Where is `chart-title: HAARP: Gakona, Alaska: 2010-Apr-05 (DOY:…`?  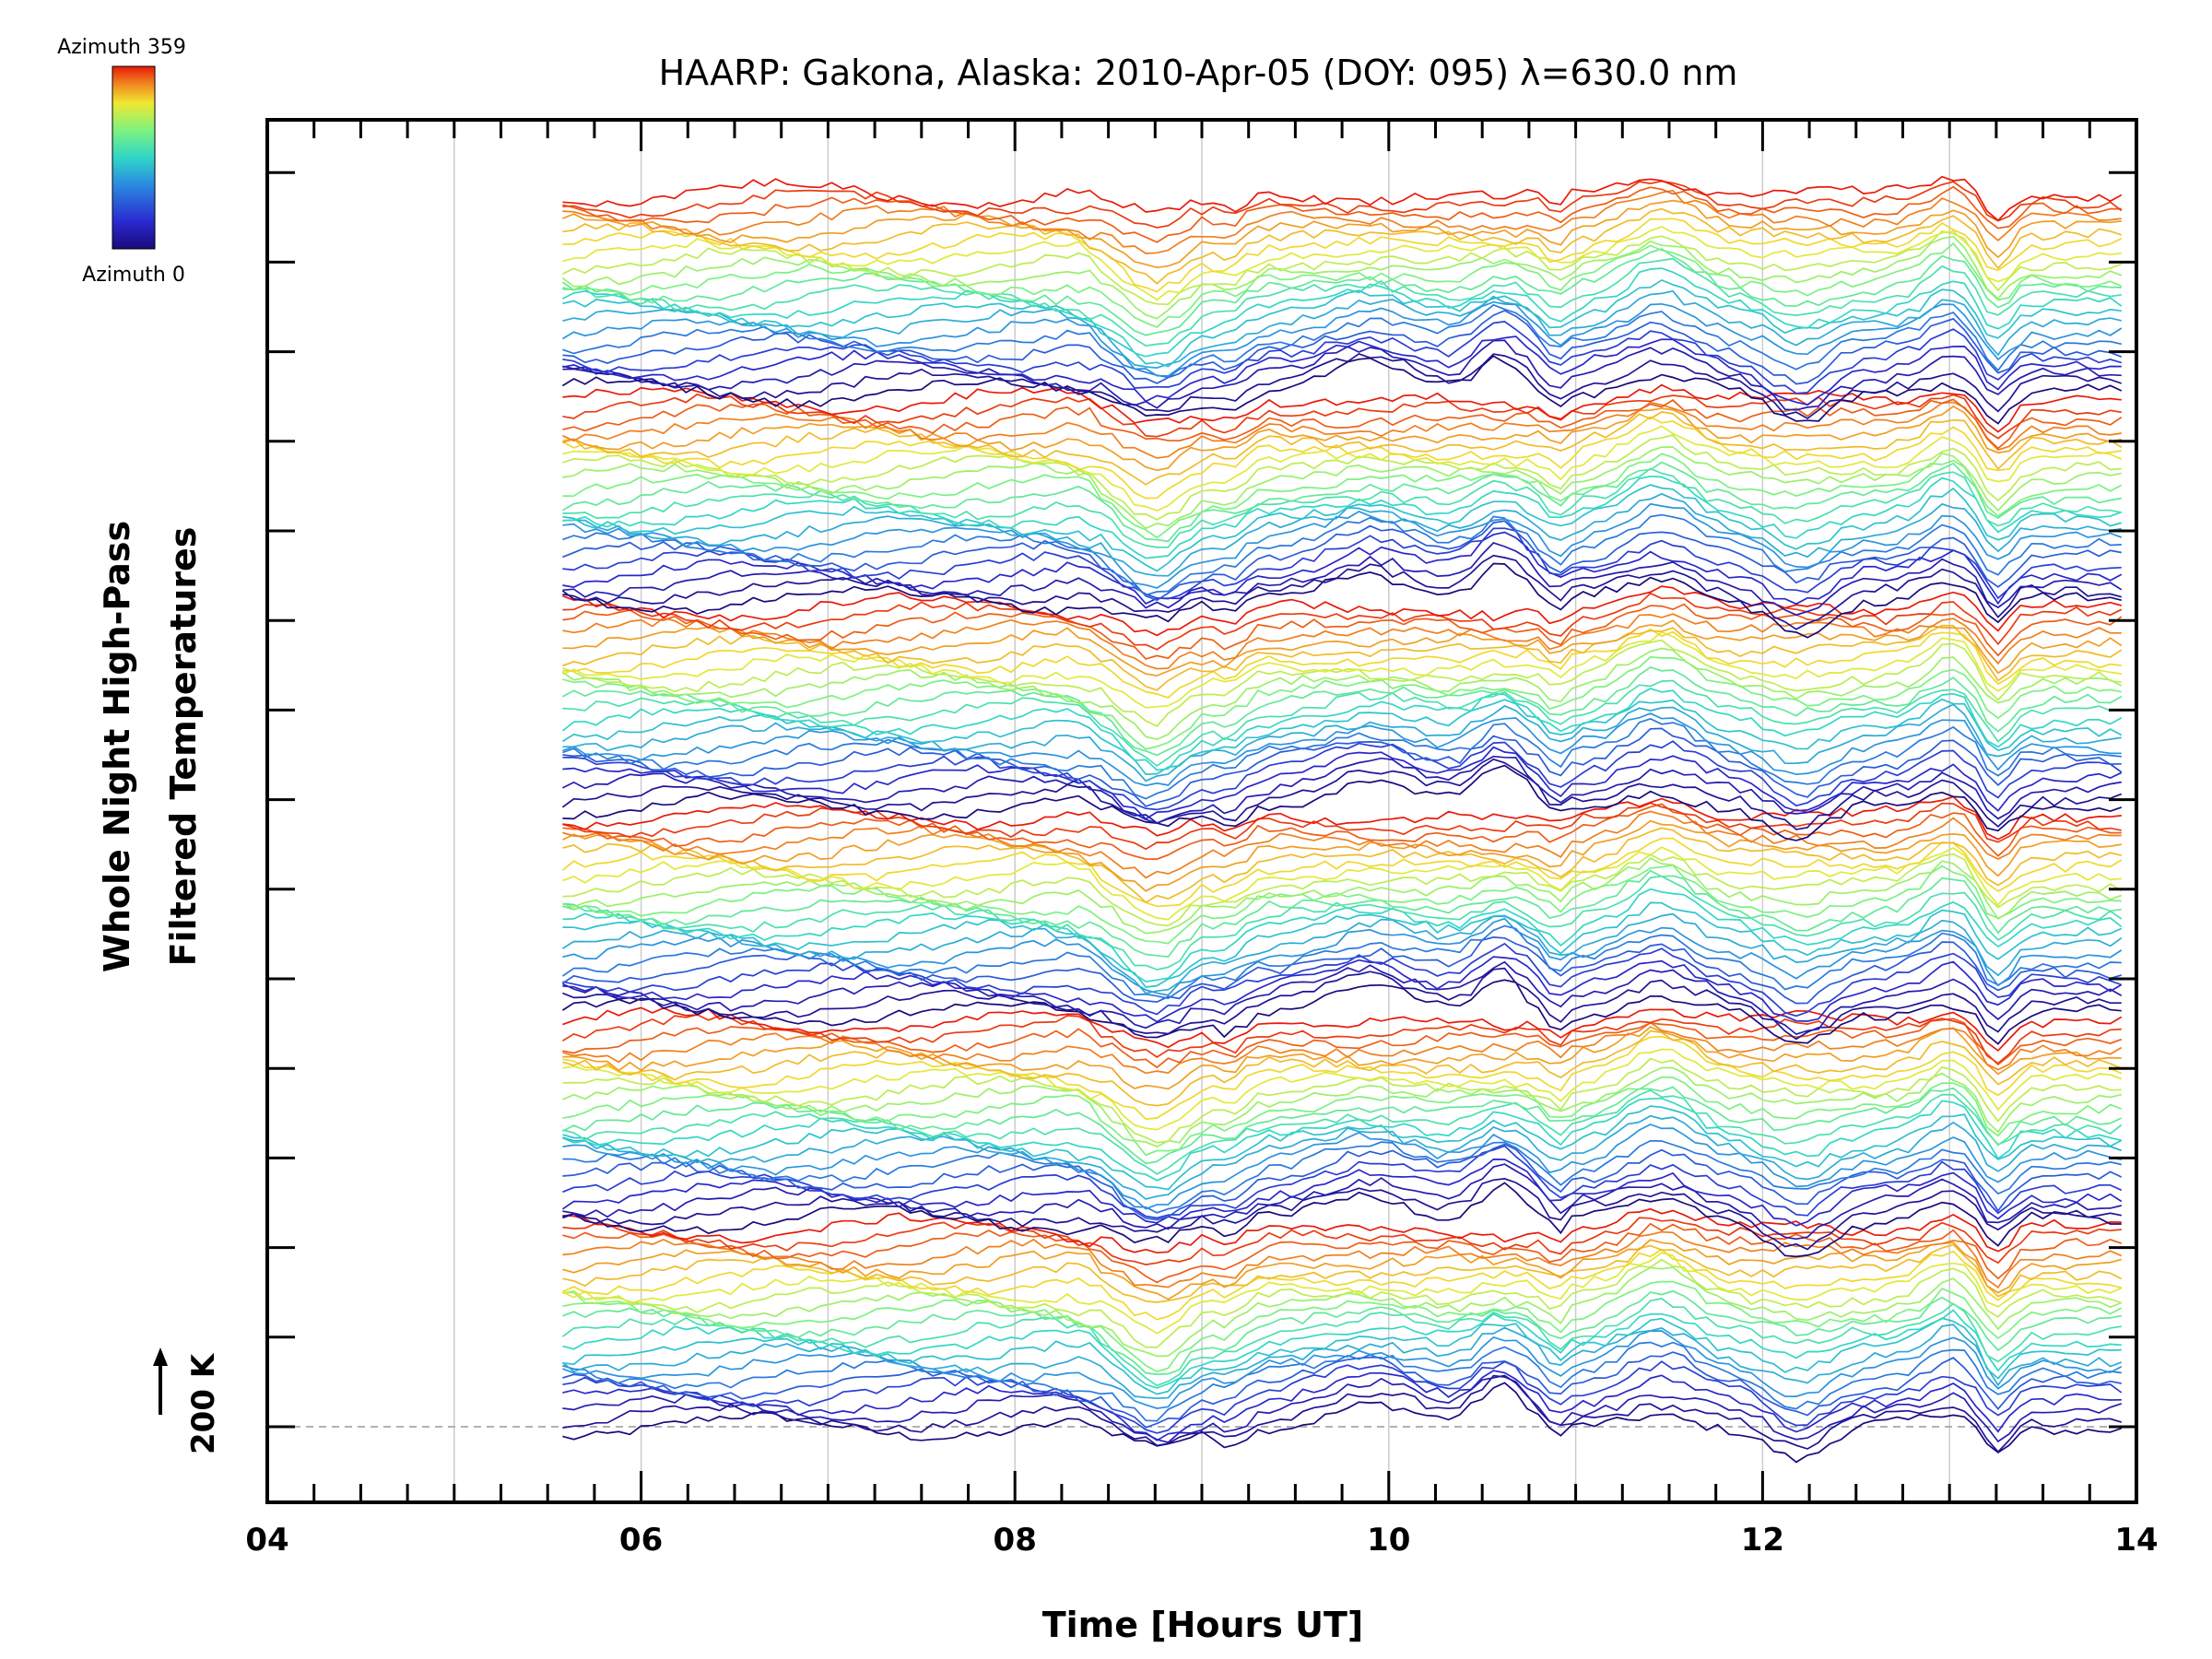
chart-title: HAARP: Gakona, Alaska: 2010-Apr-05 (DOY:… is located at coordinates (1198, 73).